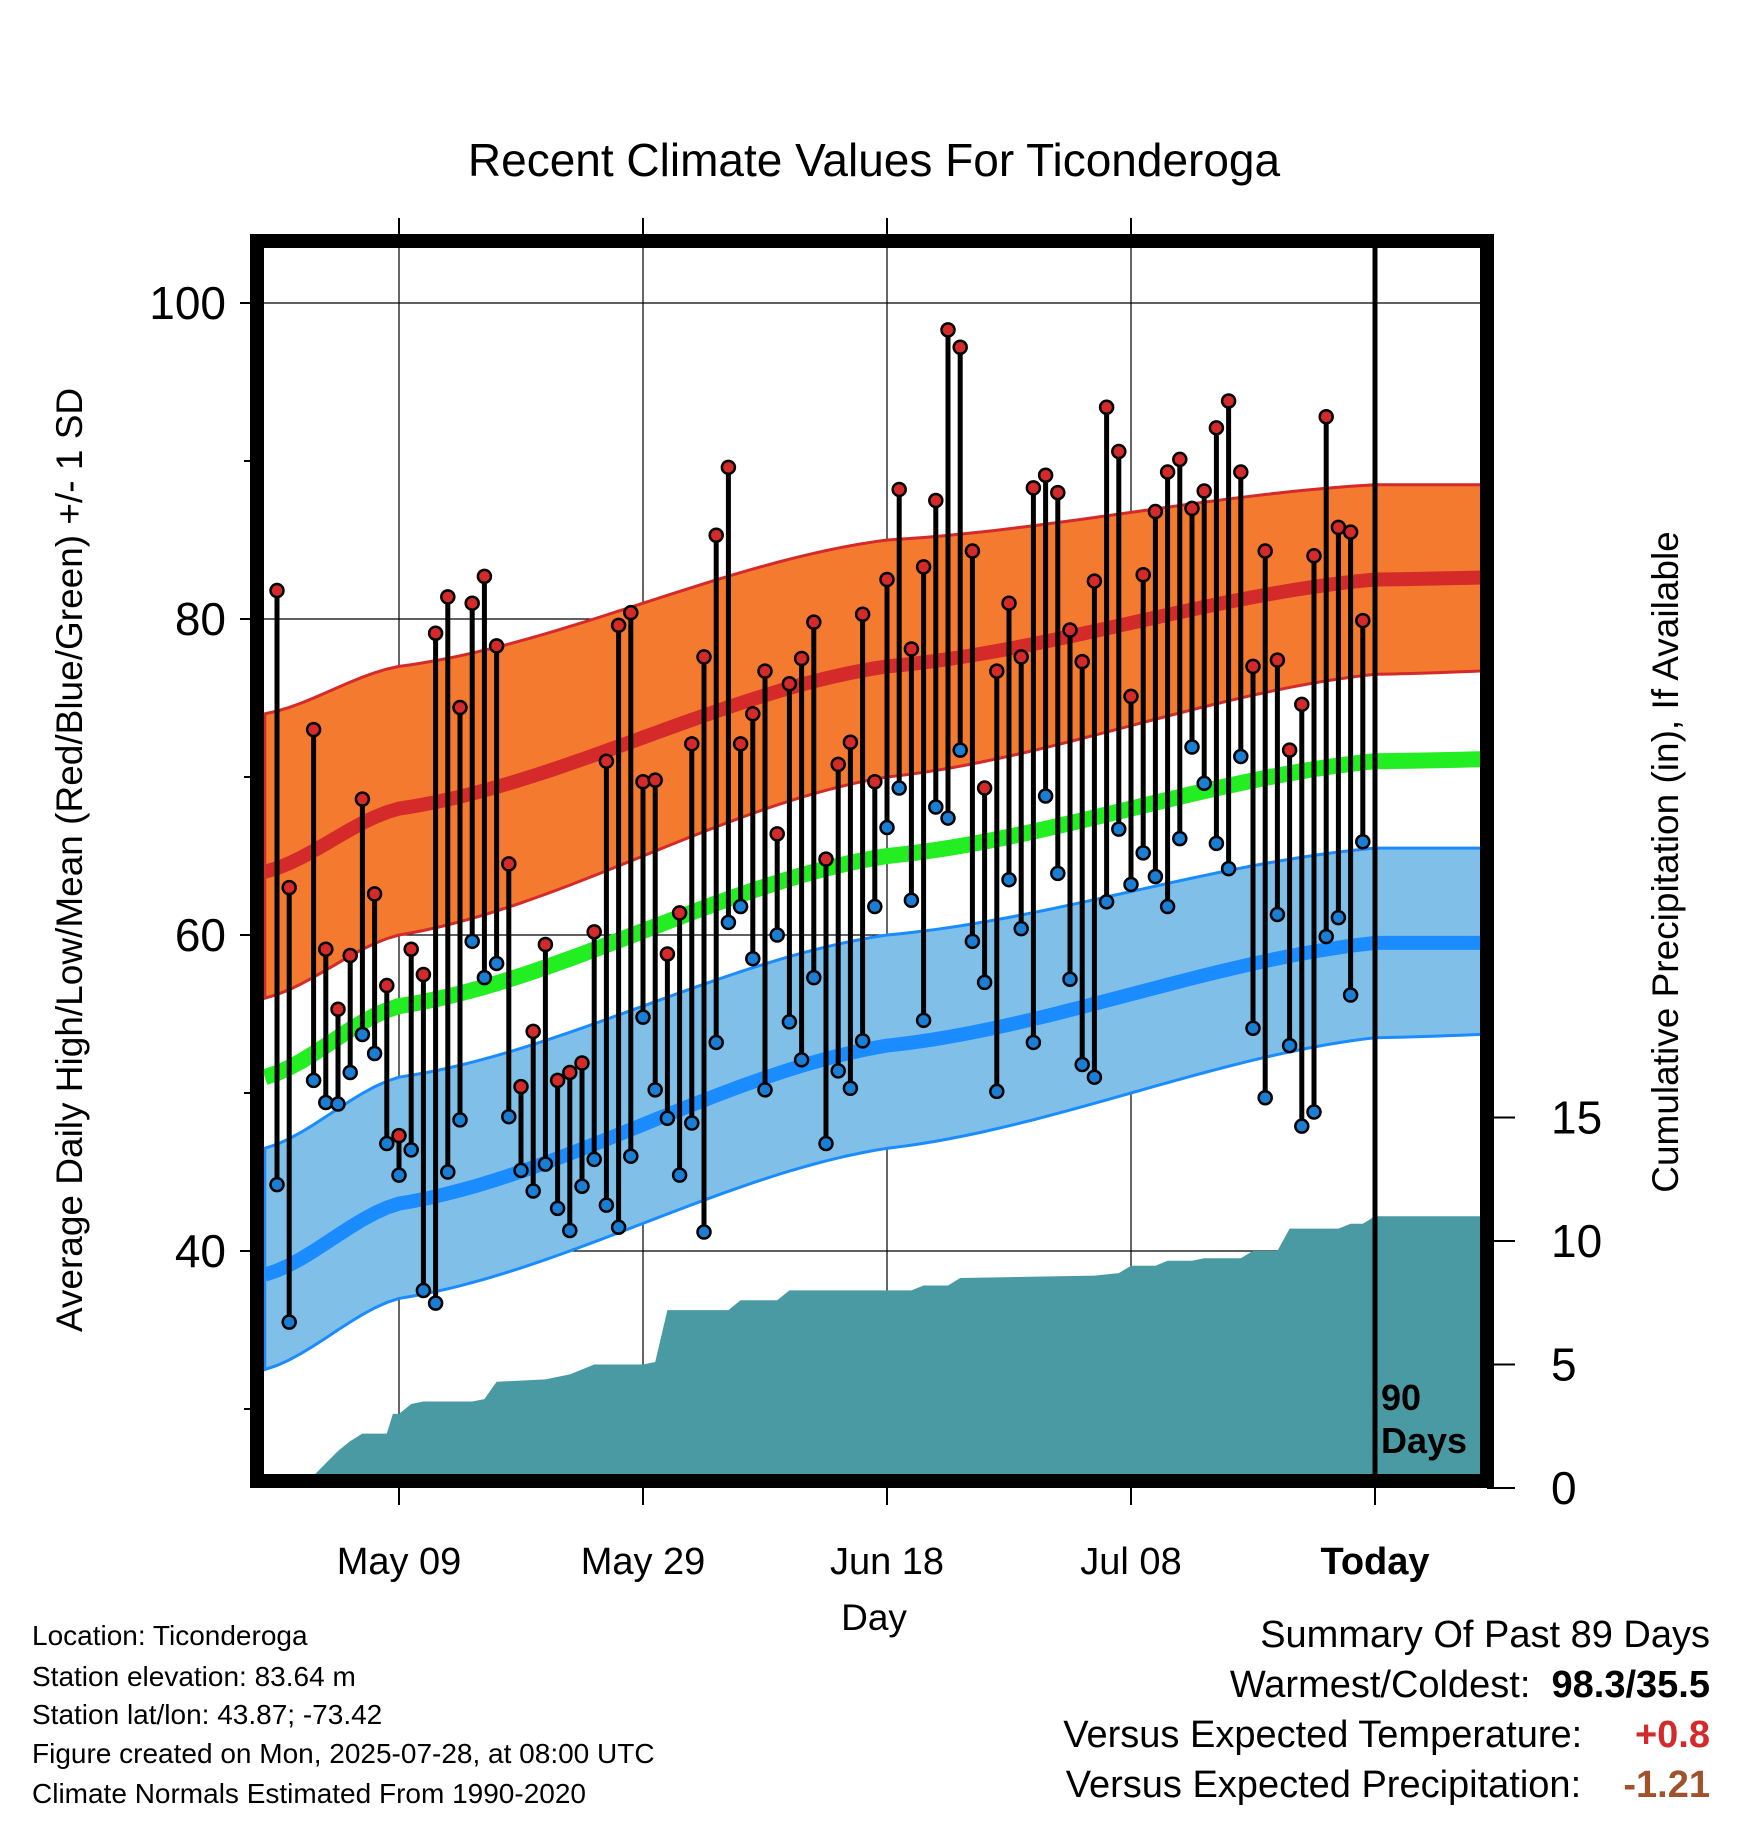  What do you see at coordinates (1576, 1241) in the screenshot?
I see `y2tick-label-10: 10` at bounding box center [1576, 1241].